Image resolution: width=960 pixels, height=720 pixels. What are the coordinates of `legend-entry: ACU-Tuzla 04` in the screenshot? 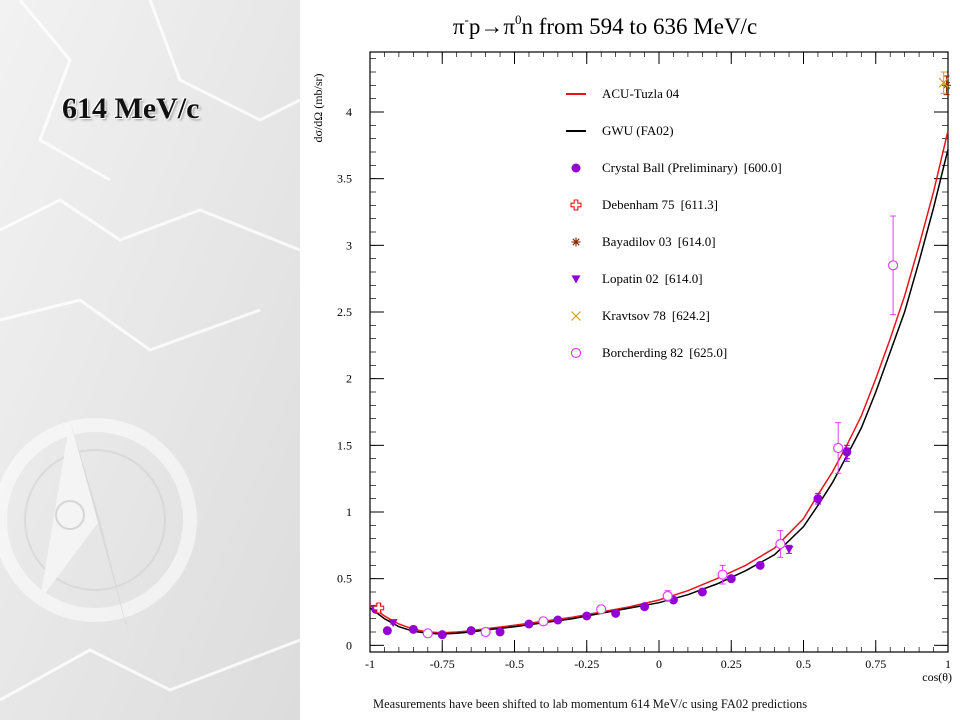 It's located at (641, 93).